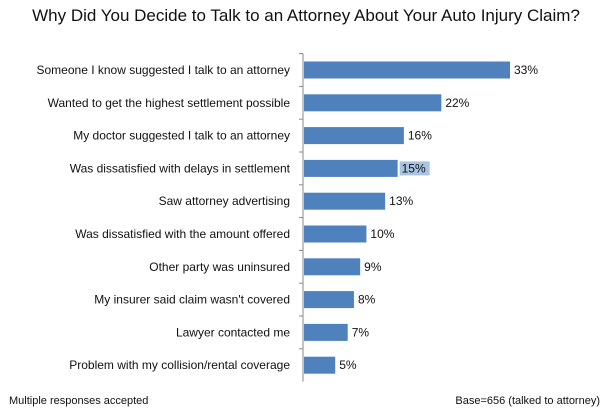 The width and height of the screenshot is (612, 415). I want to click on category-label: Other party was uninsured, so click(219, 267).